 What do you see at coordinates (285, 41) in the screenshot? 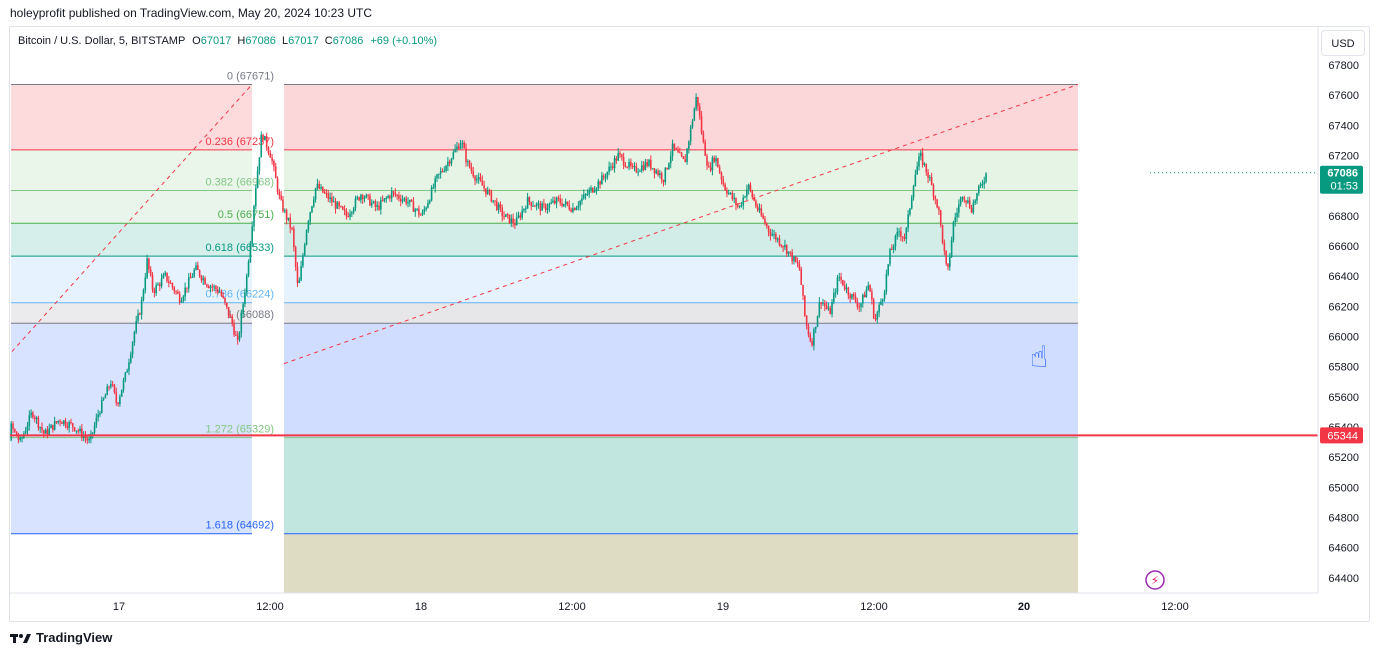
I see `low-label: L` at bounding box center [285, 41].